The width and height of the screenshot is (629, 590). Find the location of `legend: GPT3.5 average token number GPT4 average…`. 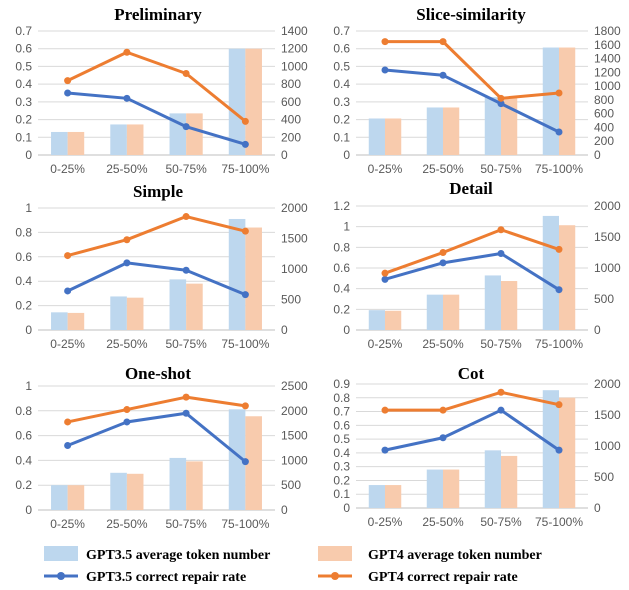

legend: GPT3.5 average token number GPT4 average… is located at coordinates (293, 565).